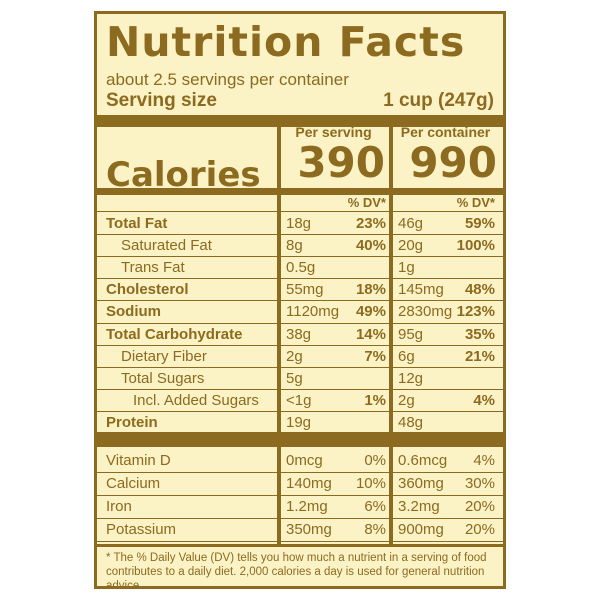 The image size is (600, 600). Describe the element at coordinates (479, 223) in the screenshot. I see `dv-per-container: 59%` at that location.